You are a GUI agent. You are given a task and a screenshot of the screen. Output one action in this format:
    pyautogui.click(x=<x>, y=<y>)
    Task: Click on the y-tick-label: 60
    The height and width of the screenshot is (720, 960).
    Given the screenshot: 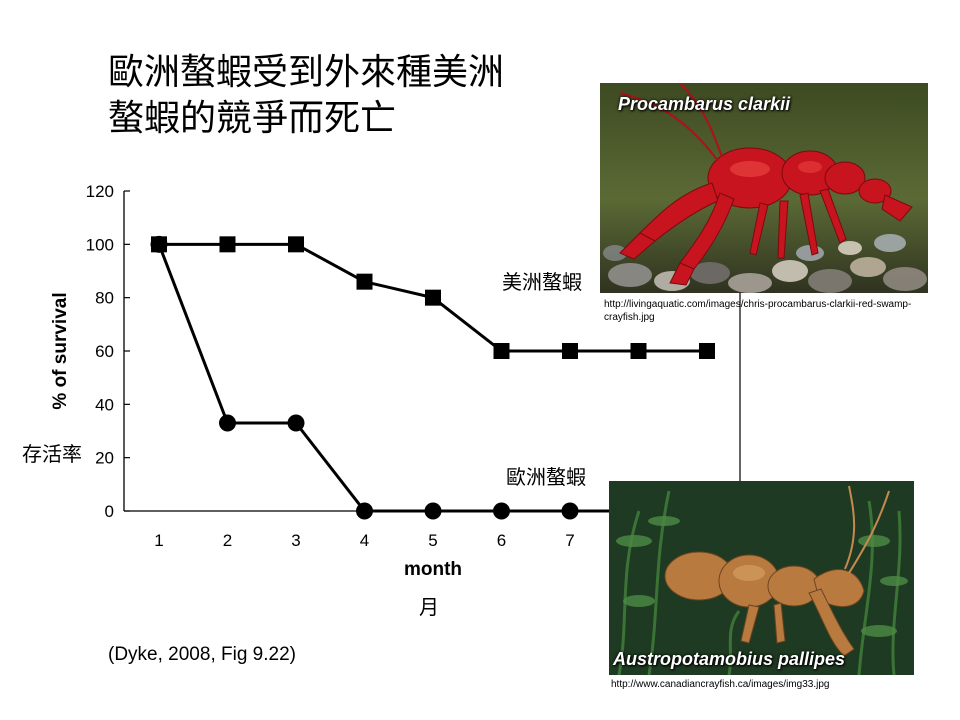 What is the action you would take?
    pyautogui.click(x=104, y=351)
    